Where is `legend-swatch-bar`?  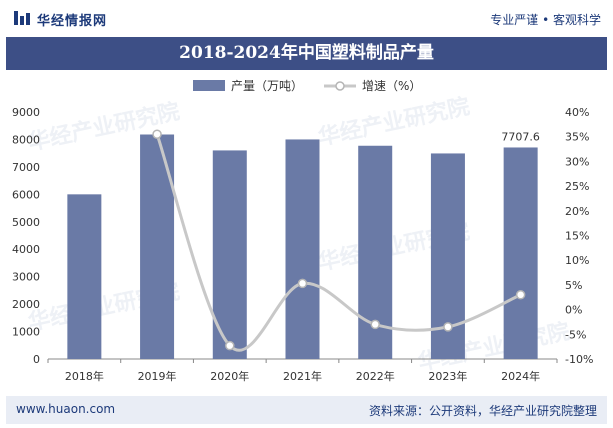
legend-swatch-bar is located at coordinates (209, 85).